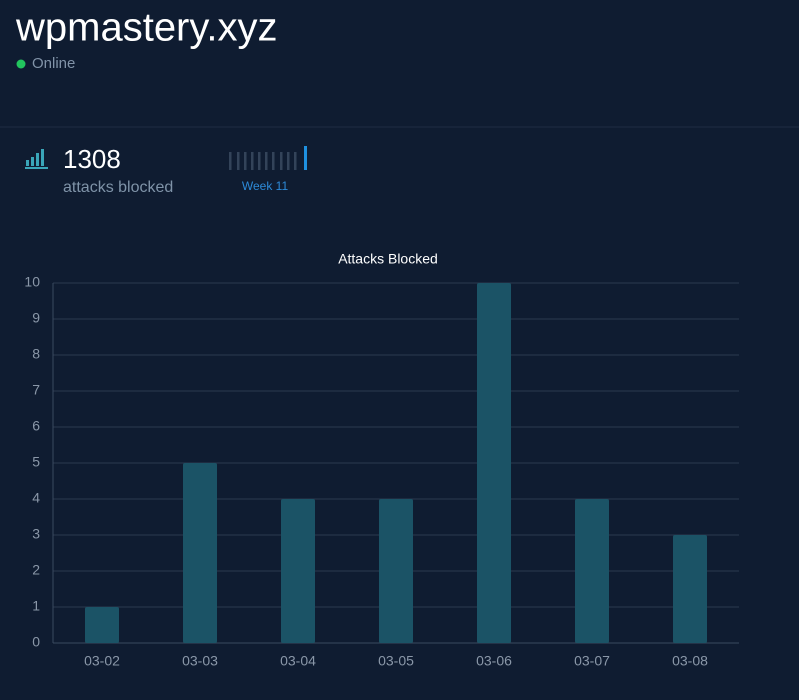 Image resolution: width=799 pixels, height=700 pixels. Describe the element at coordinates (298, 661) in the screenshot. I see `x-tick-label: 03-04` at that location.